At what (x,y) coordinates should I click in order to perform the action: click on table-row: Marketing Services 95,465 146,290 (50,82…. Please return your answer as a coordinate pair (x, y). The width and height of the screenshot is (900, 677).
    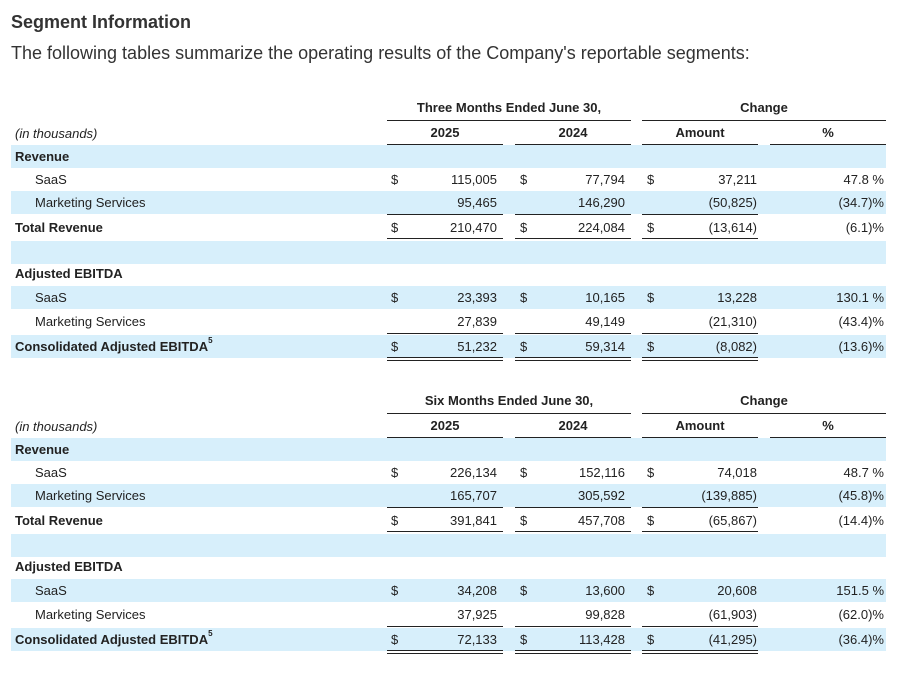
    Looking at the image, I should click on (448, 202).